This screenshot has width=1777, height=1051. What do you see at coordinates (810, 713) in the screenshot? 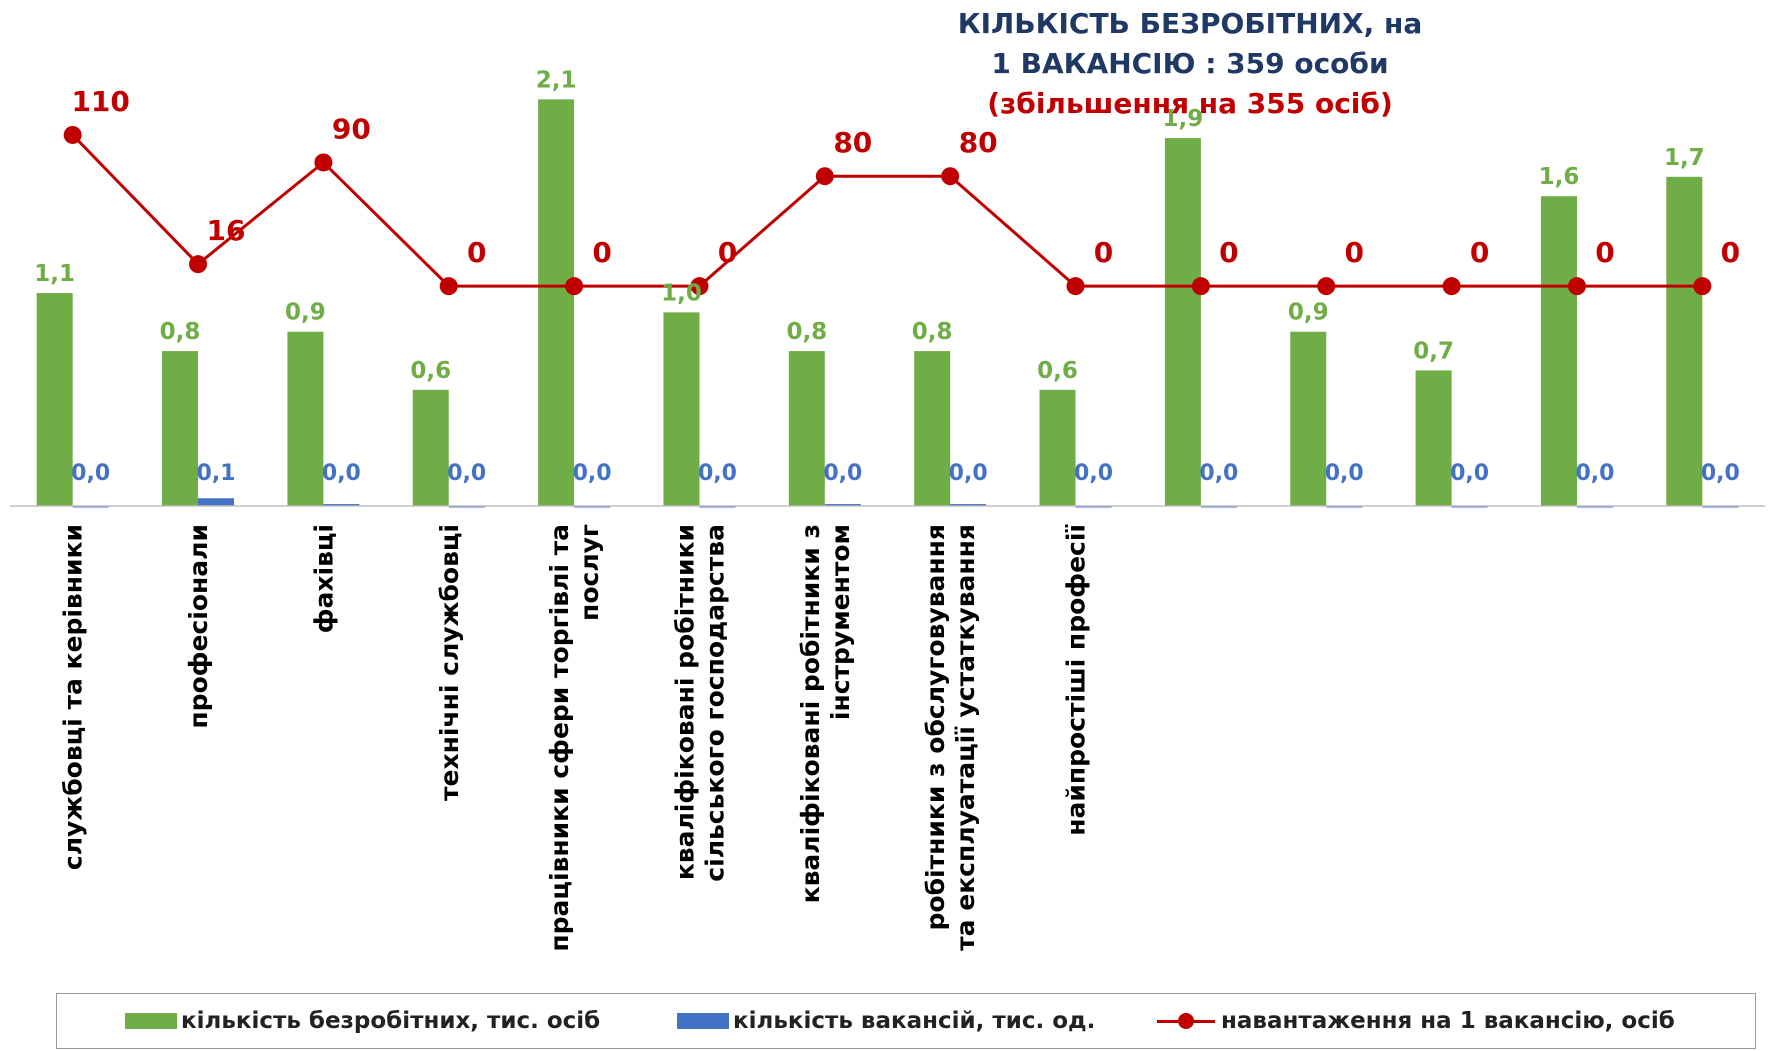
I see `category-label: кваліфіковані робітники з` at bounding box center [810, 713].